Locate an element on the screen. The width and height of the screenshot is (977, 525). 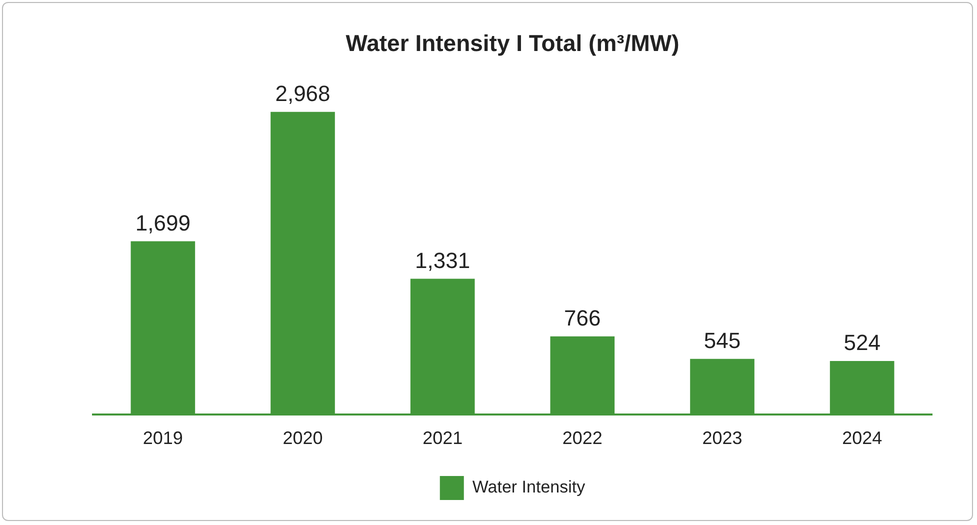
x-tick-label: 2021 is located at coordinates (442, 438).